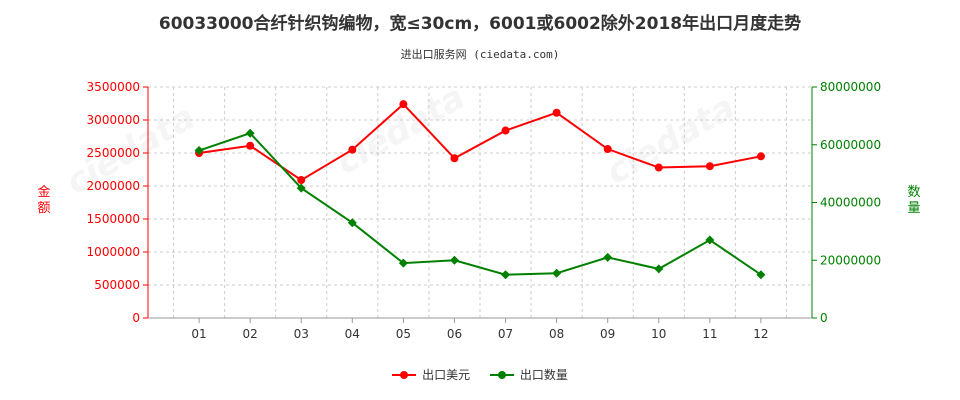 The width and height of the screenshot is (960, 400). I want to click on y-left-tick-label: 1500000, so click(113, 219).